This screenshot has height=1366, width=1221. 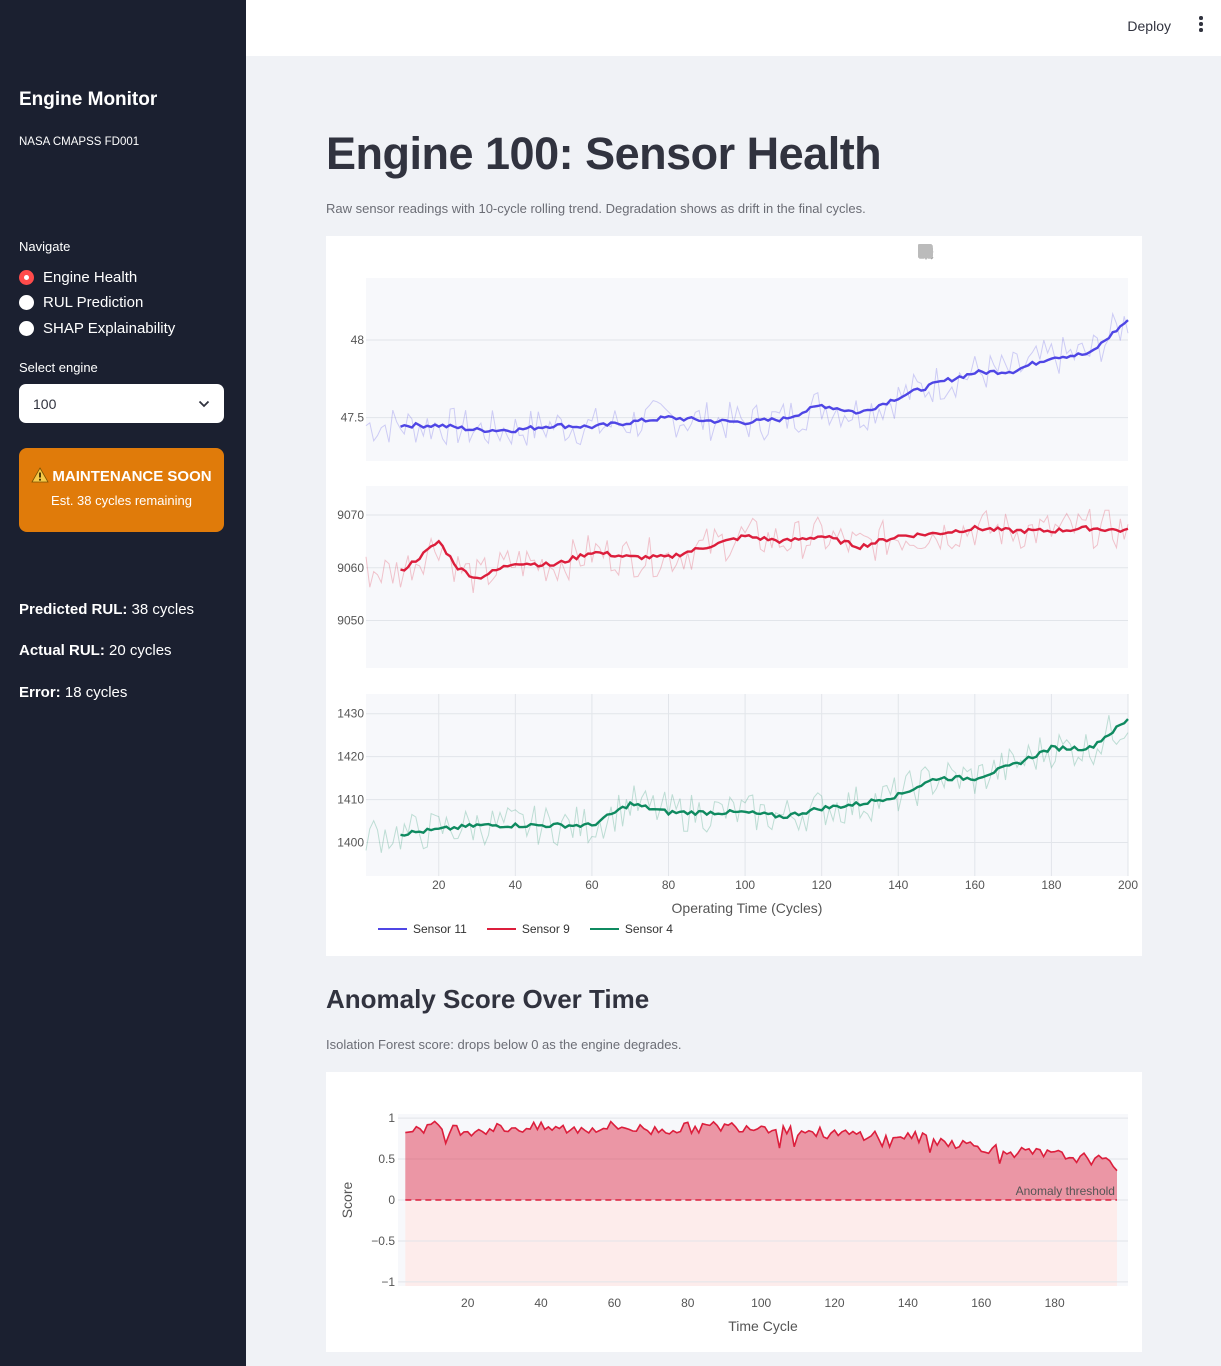 I want to click on zoom-out-icon, so click(x=986, y=253).